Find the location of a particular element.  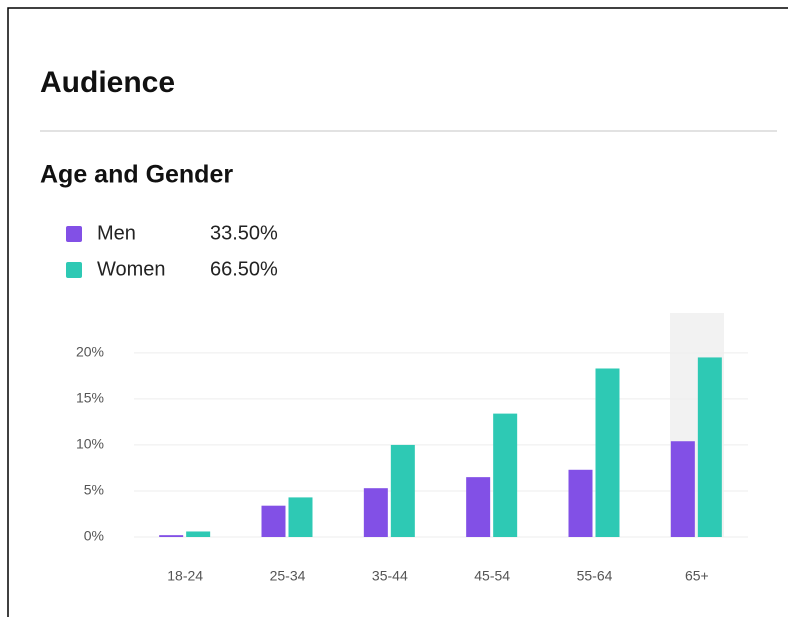

y-tick-label: 5% is located at coordinates (94, 490).